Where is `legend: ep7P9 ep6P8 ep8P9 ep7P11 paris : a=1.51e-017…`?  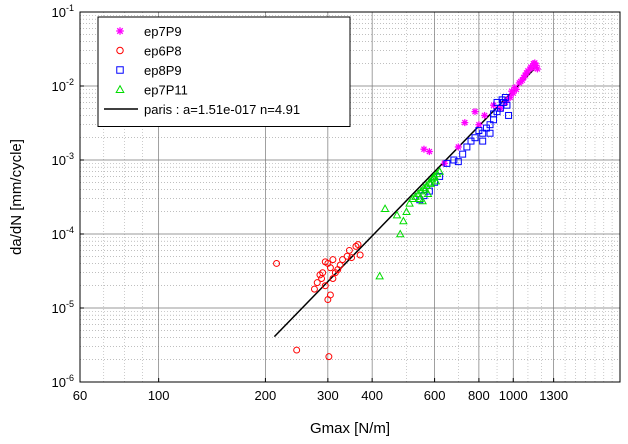
legend: ep7P9 ep6P8 ep8P9 ep7P11 paris : a=1.51e-017… is located at coordinates (224, 71).